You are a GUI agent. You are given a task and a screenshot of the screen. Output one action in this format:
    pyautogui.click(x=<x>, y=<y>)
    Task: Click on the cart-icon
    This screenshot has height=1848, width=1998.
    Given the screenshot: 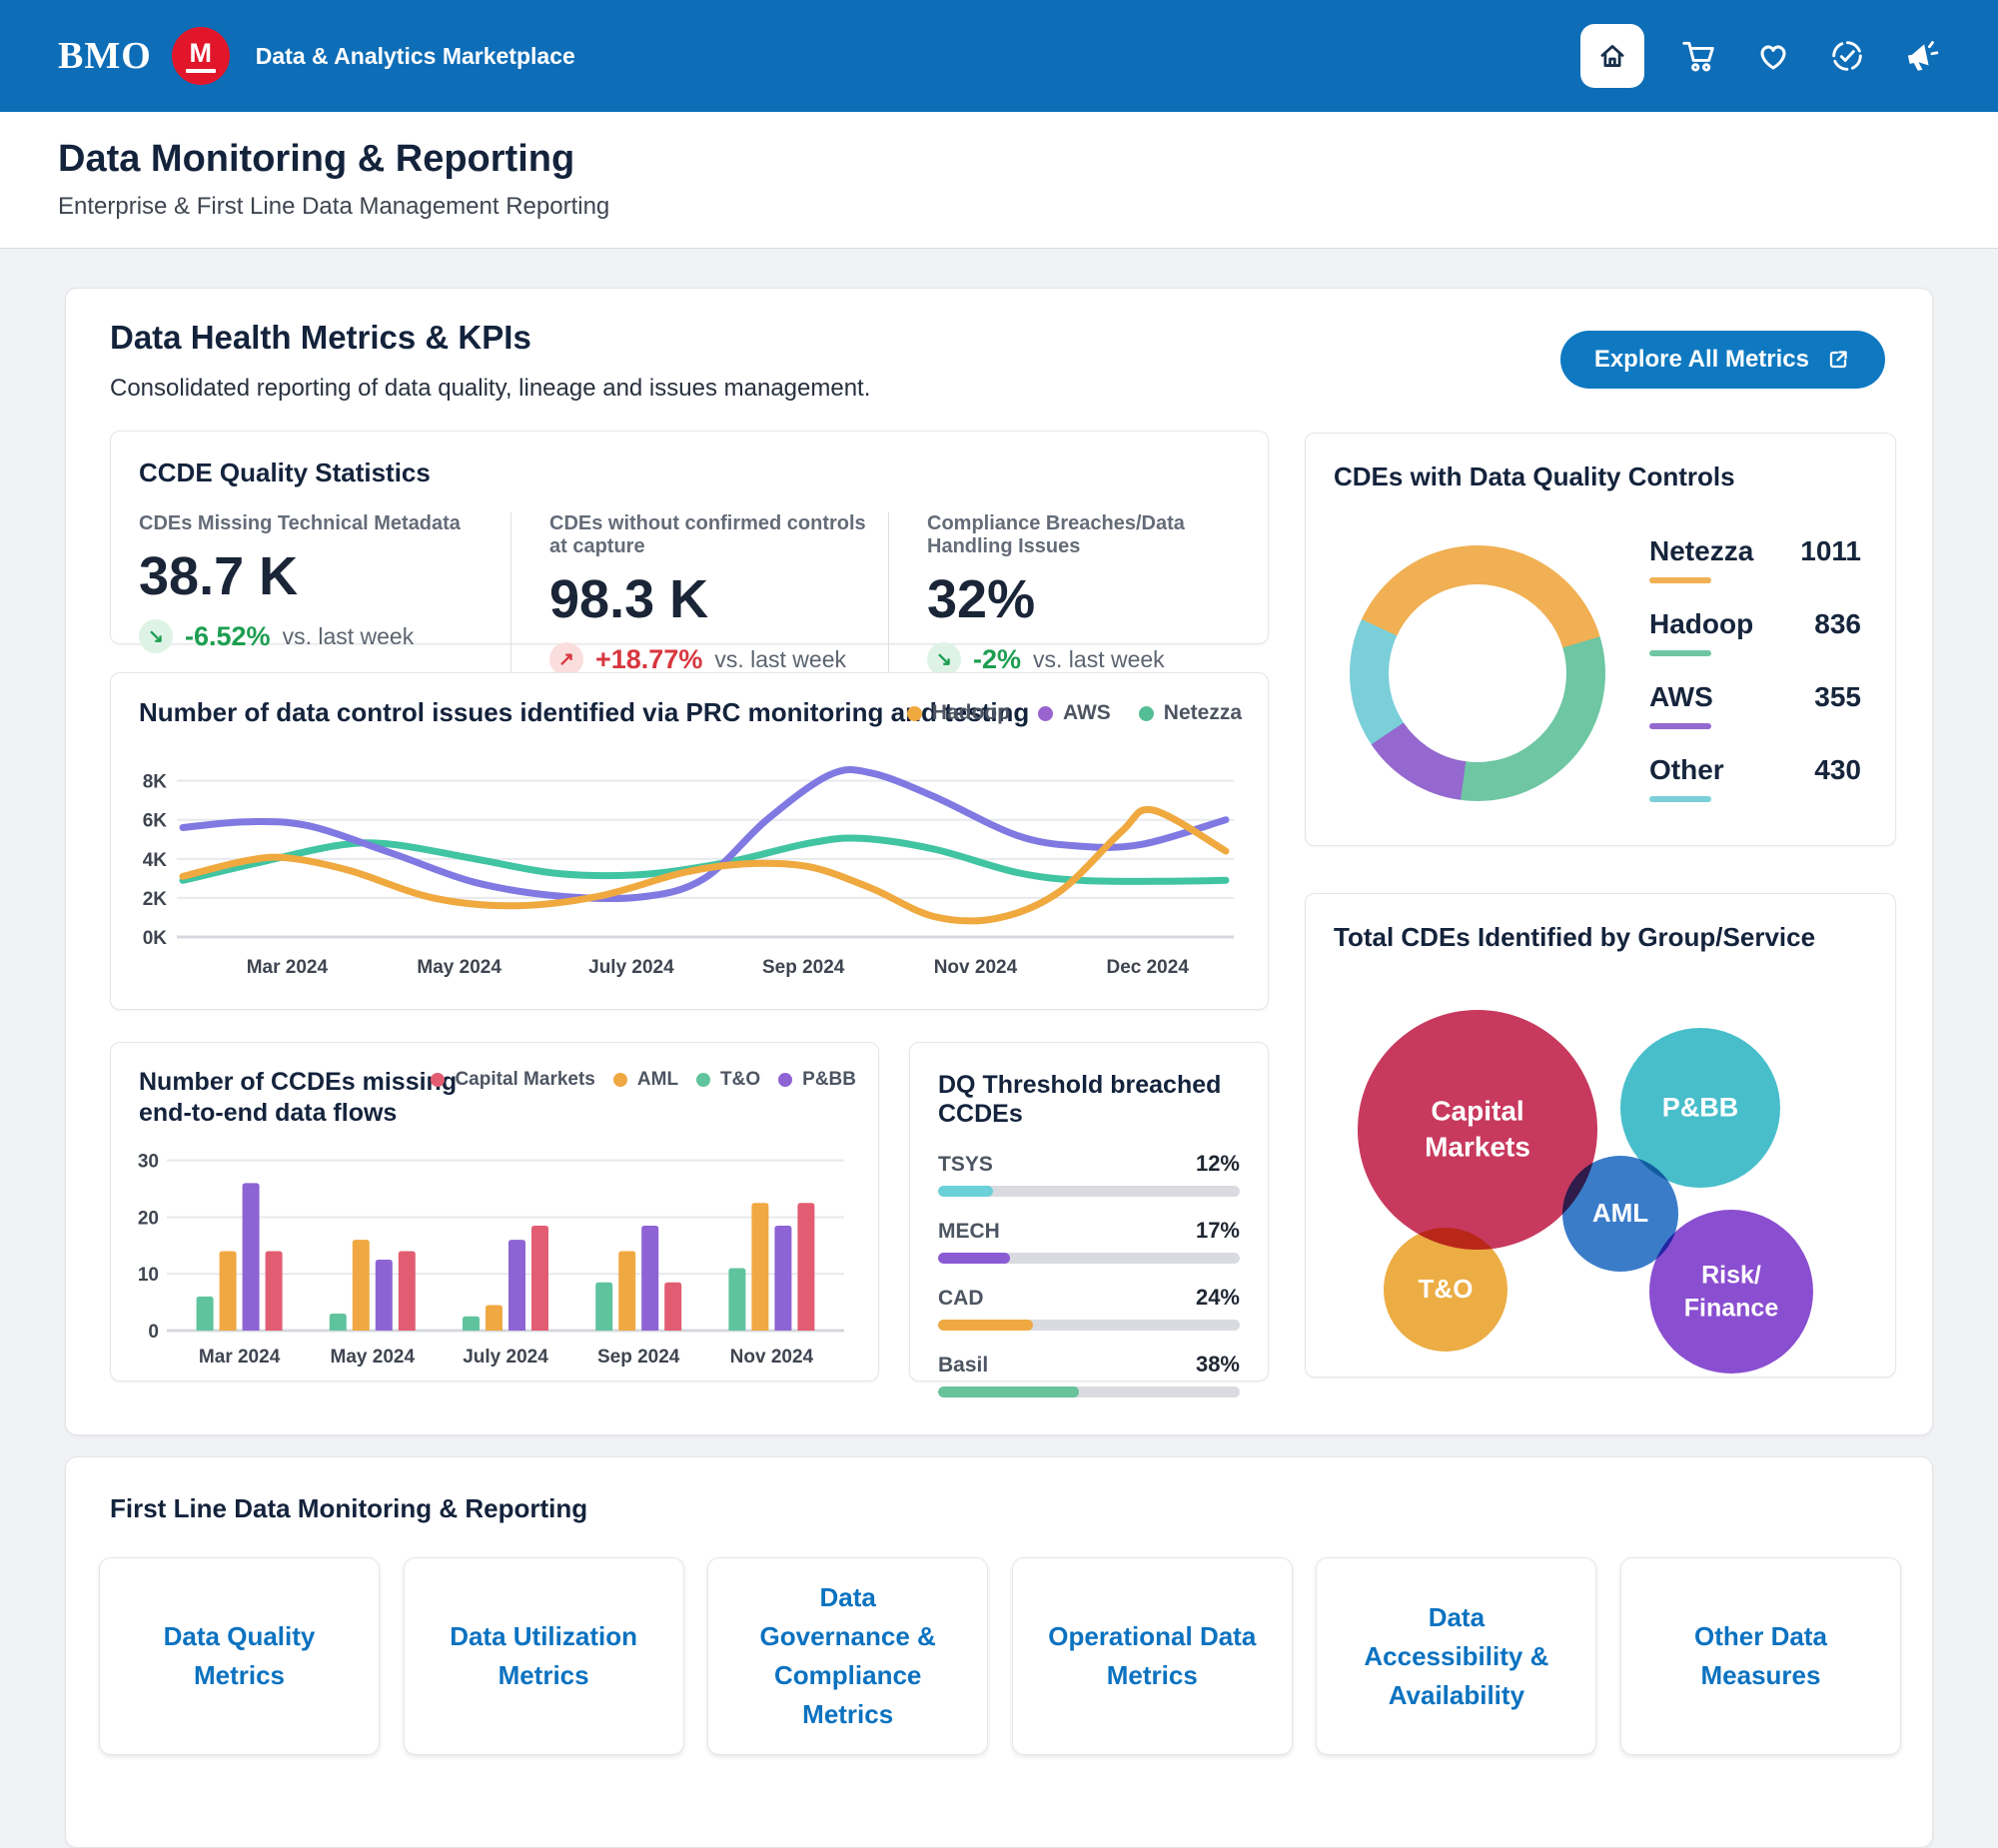 What is the action you would take?
    pyautogui.click(x=1699, y=56)
    